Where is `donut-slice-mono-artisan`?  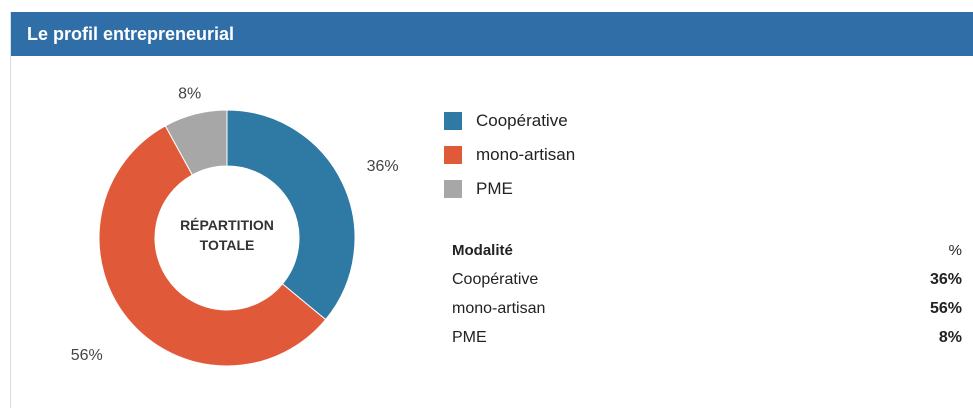
donut-slice-mono-artisan is located at coordinates (212, 246).